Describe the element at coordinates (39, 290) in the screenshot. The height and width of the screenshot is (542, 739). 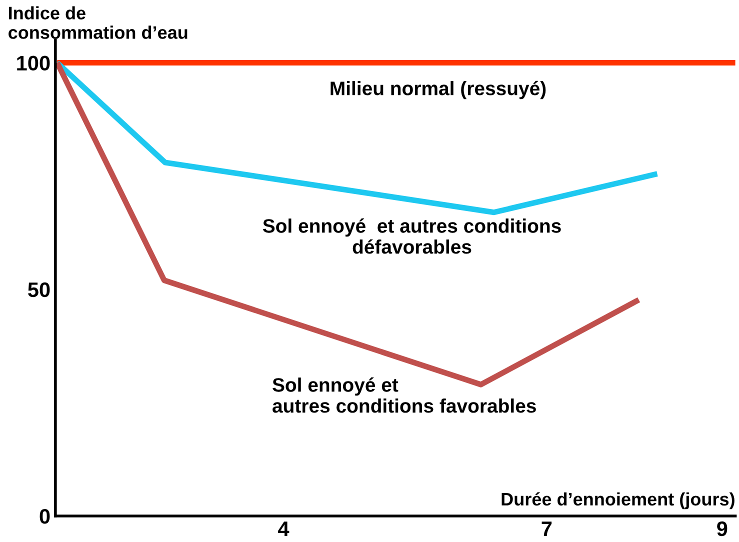
I see `y-tick-label: 50` at that location.